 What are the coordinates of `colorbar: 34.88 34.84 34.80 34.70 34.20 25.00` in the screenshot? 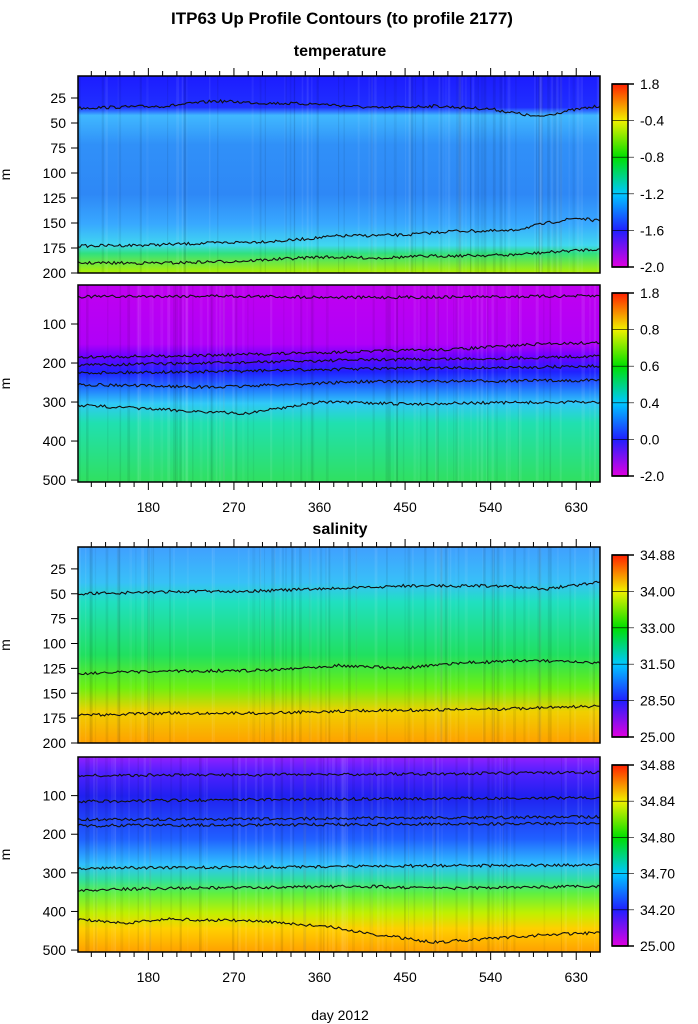 It's located at (643, 855).